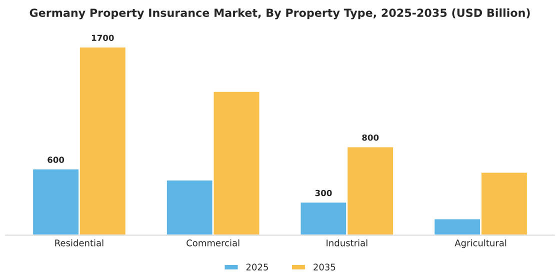 The image size is (560, 280). Describe the element at coordinates (480, 243) in the screenshot. I see `x-tick-label: Agricultural` at that location.